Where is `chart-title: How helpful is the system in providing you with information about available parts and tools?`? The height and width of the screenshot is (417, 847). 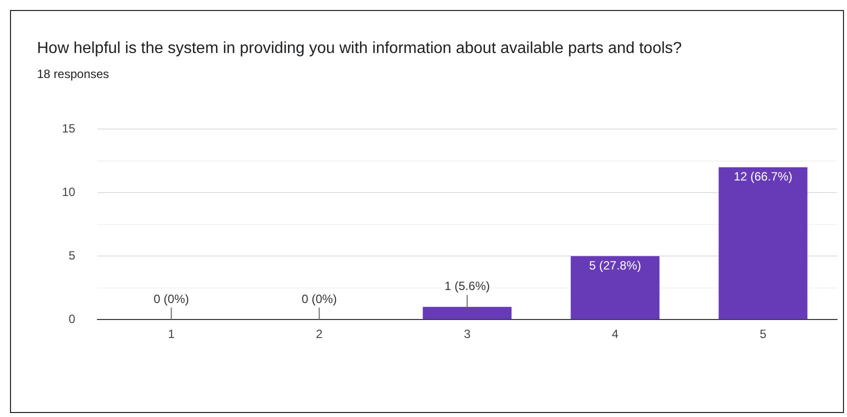
chart-title: How helpful is the system in providing you with information about available parts and tools? is located at coordinates (359, 49).